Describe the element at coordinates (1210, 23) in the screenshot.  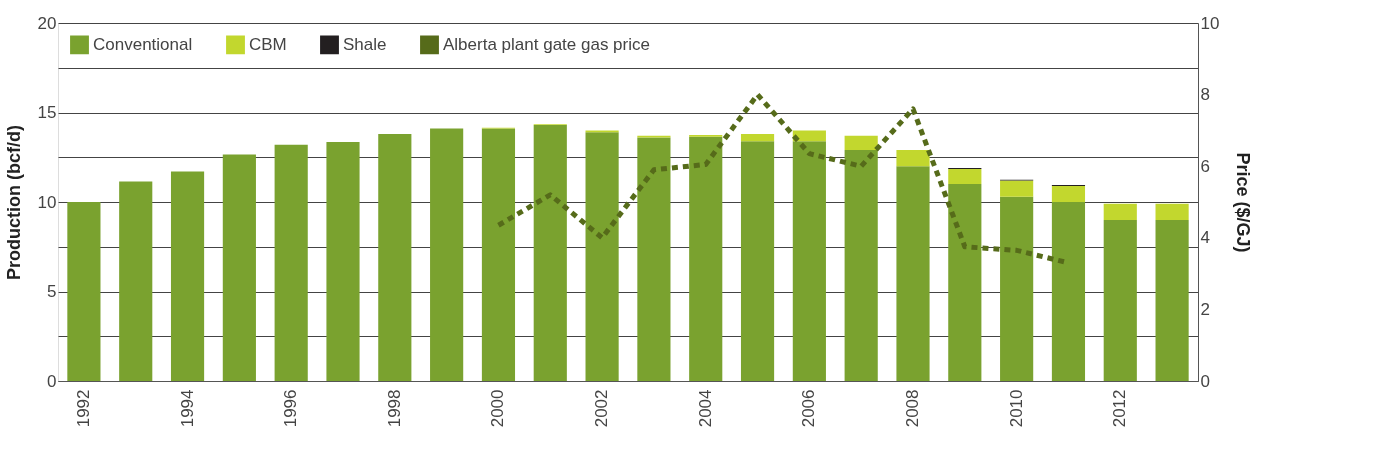
I see `y2-tick-label: 10` at that location.